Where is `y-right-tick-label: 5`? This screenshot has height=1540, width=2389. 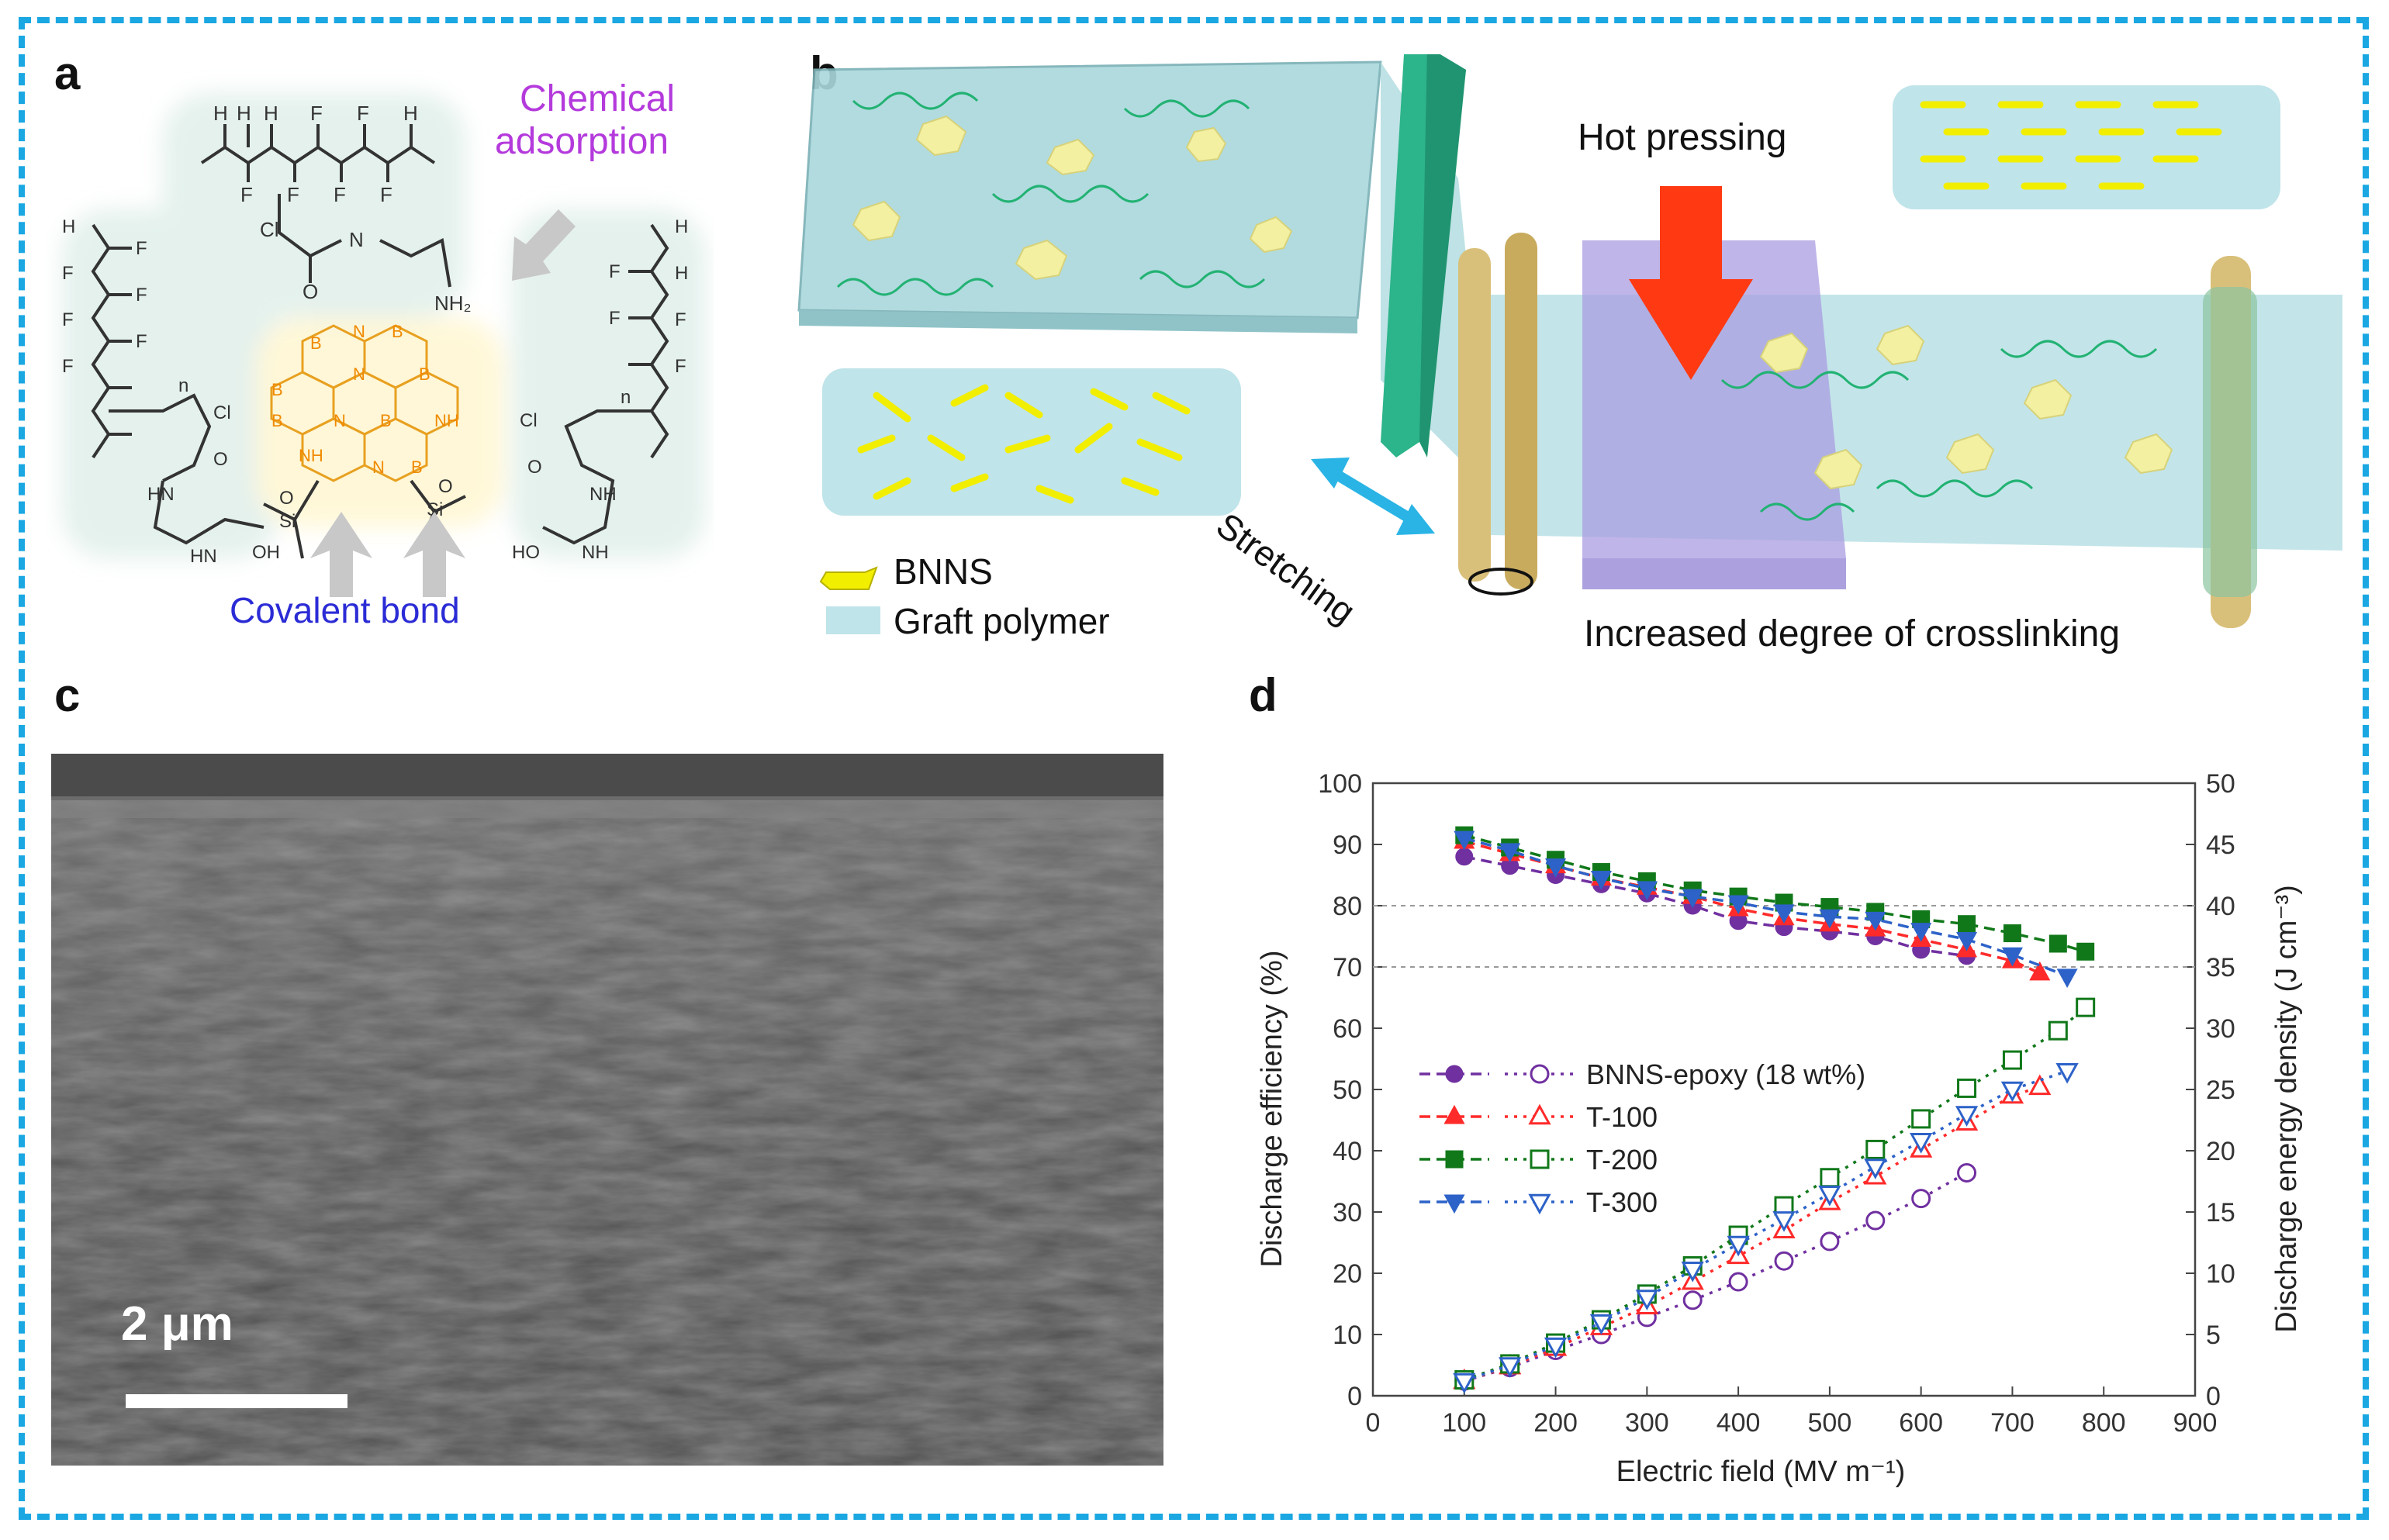 y-right-tick-label: 5 is located at coordinates (2213, 1335).